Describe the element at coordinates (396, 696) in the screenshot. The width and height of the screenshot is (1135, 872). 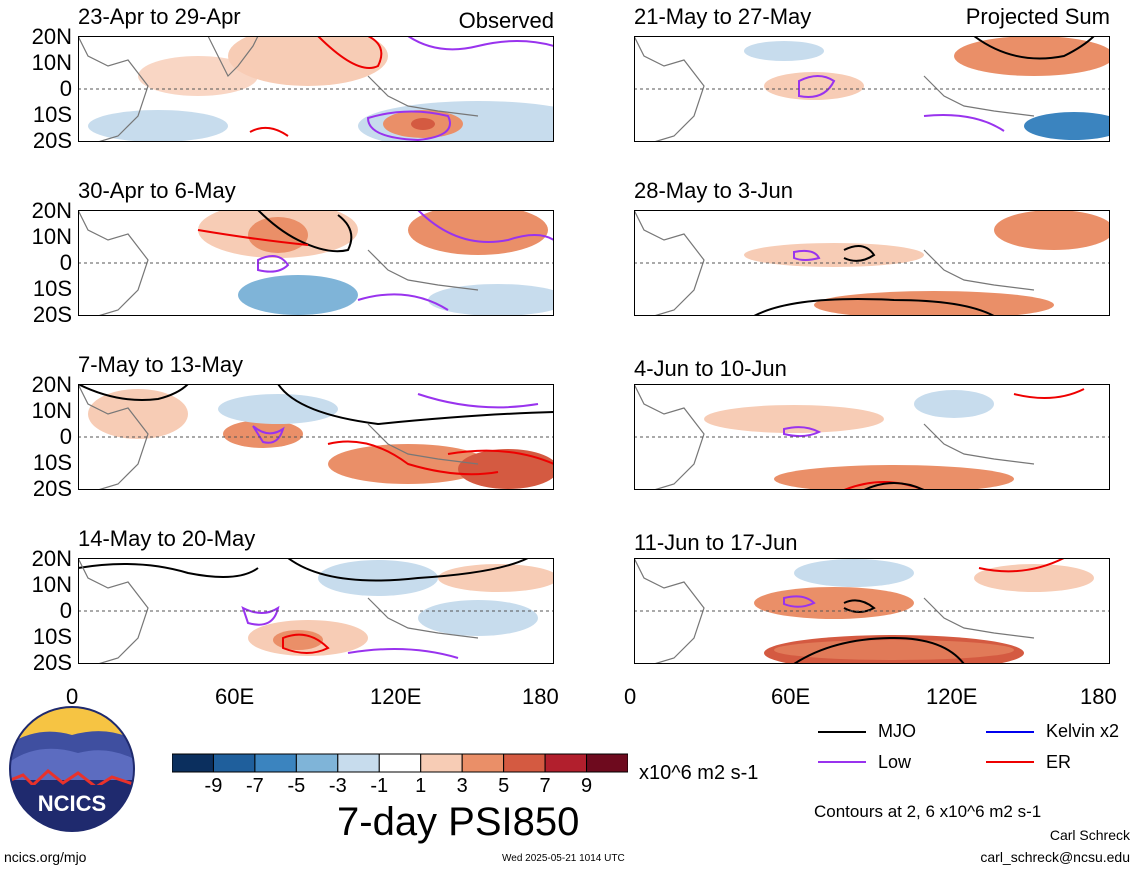
I see `lon-label-left-120e: 120E` at that location.